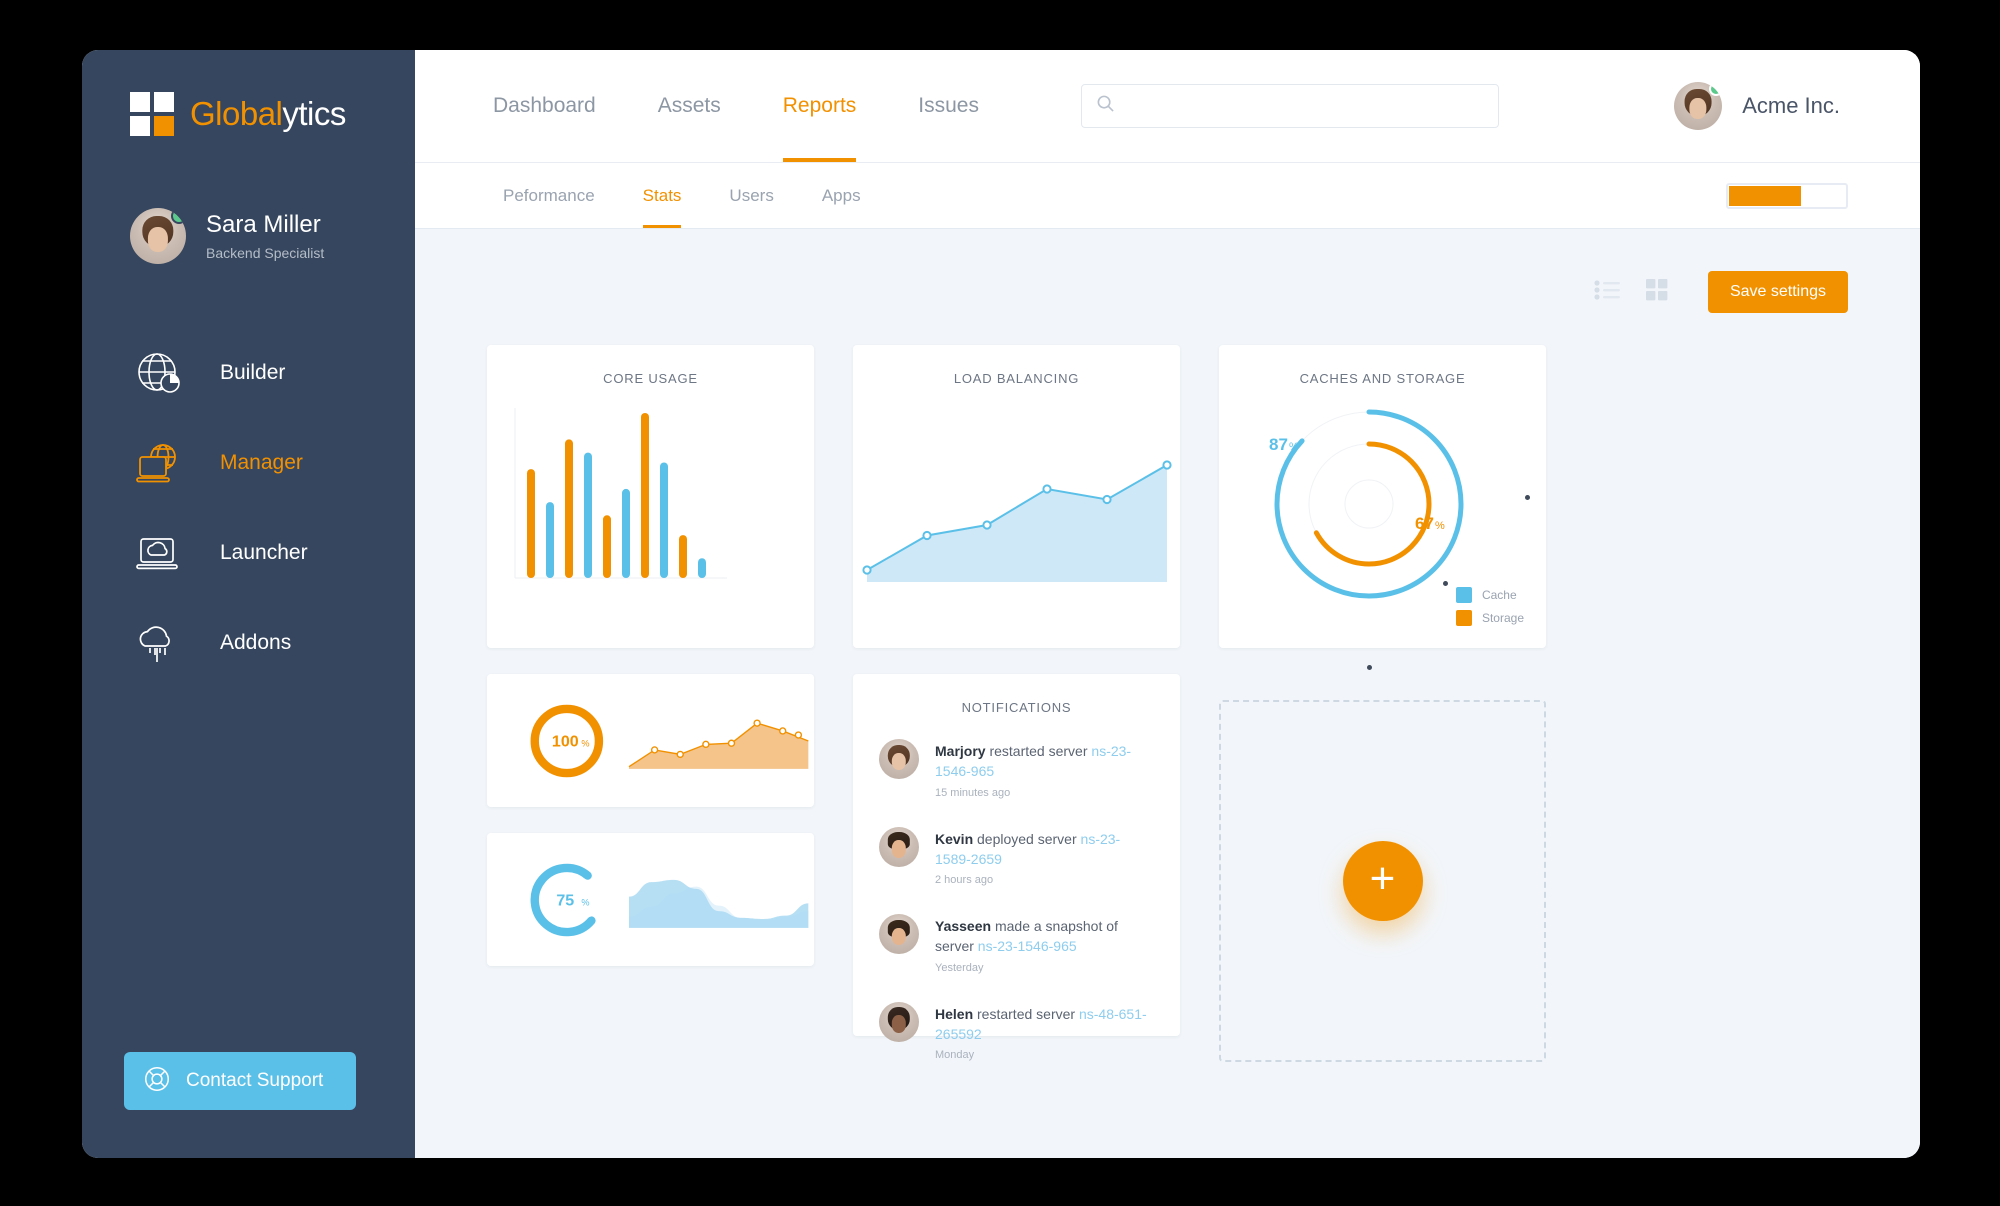 This screenshot has height=1206, width=2000. Describe the element at coordinates (255, 1080) in the screenshot. I see `contact-support-label: Contact Support` at that location.